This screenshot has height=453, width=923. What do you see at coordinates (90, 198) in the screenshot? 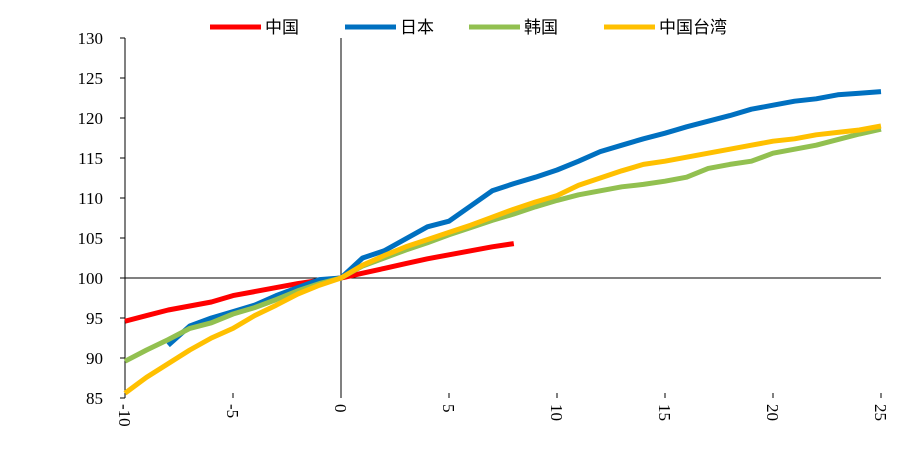
I see `y-tick-label: 110` at bounding box center [90, 198].